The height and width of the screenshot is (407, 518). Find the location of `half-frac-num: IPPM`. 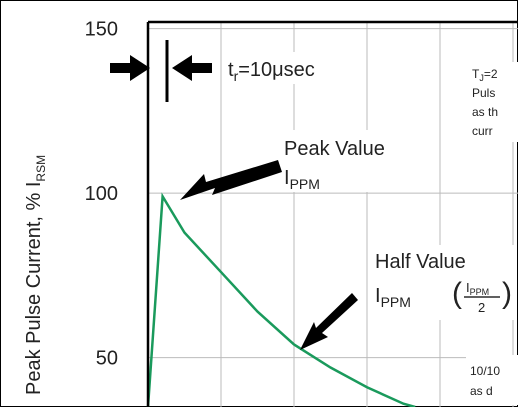

half-frac-num: IPPM is located at coordinates (477, 288).